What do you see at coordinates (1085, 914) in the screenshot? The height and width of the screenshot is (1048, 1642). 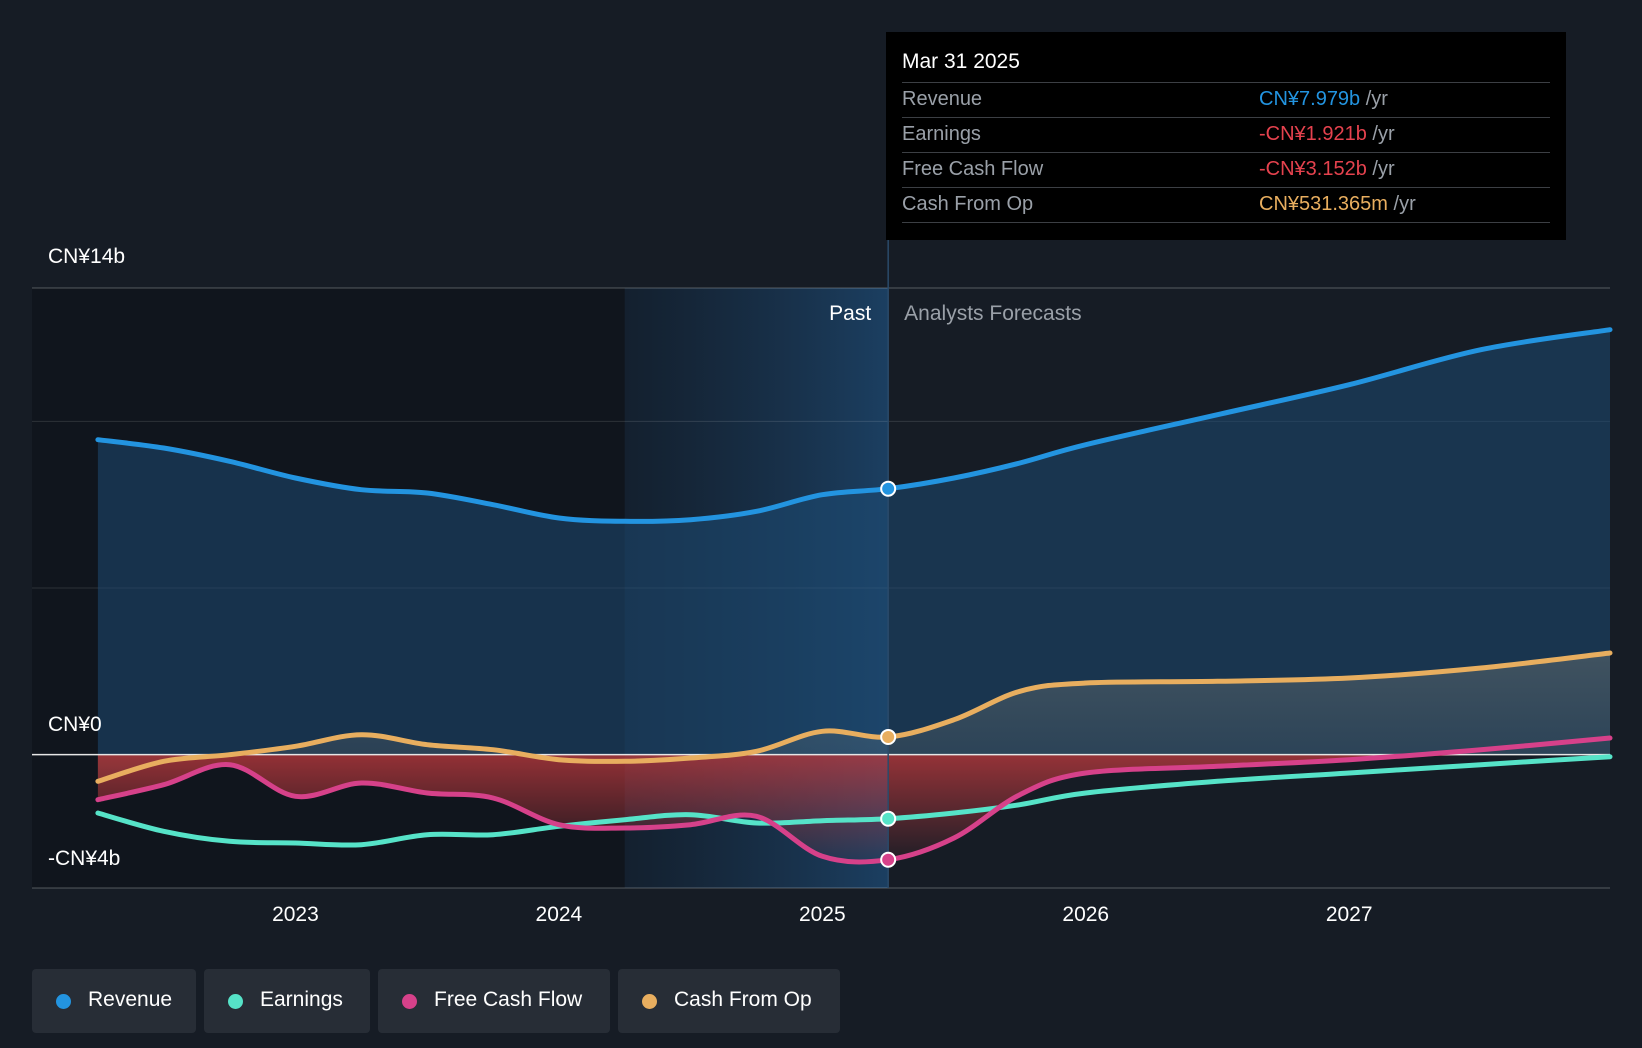 I see `x-tick-label: 2026` at bounding box center [1085, 914].